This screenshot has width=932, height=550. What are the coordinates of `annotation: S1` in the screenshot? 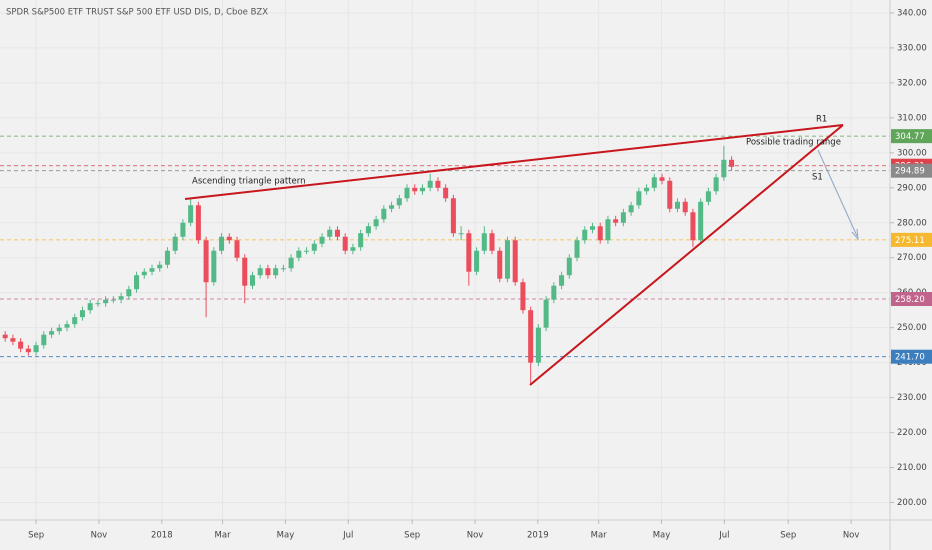 It's located at (817, 178).